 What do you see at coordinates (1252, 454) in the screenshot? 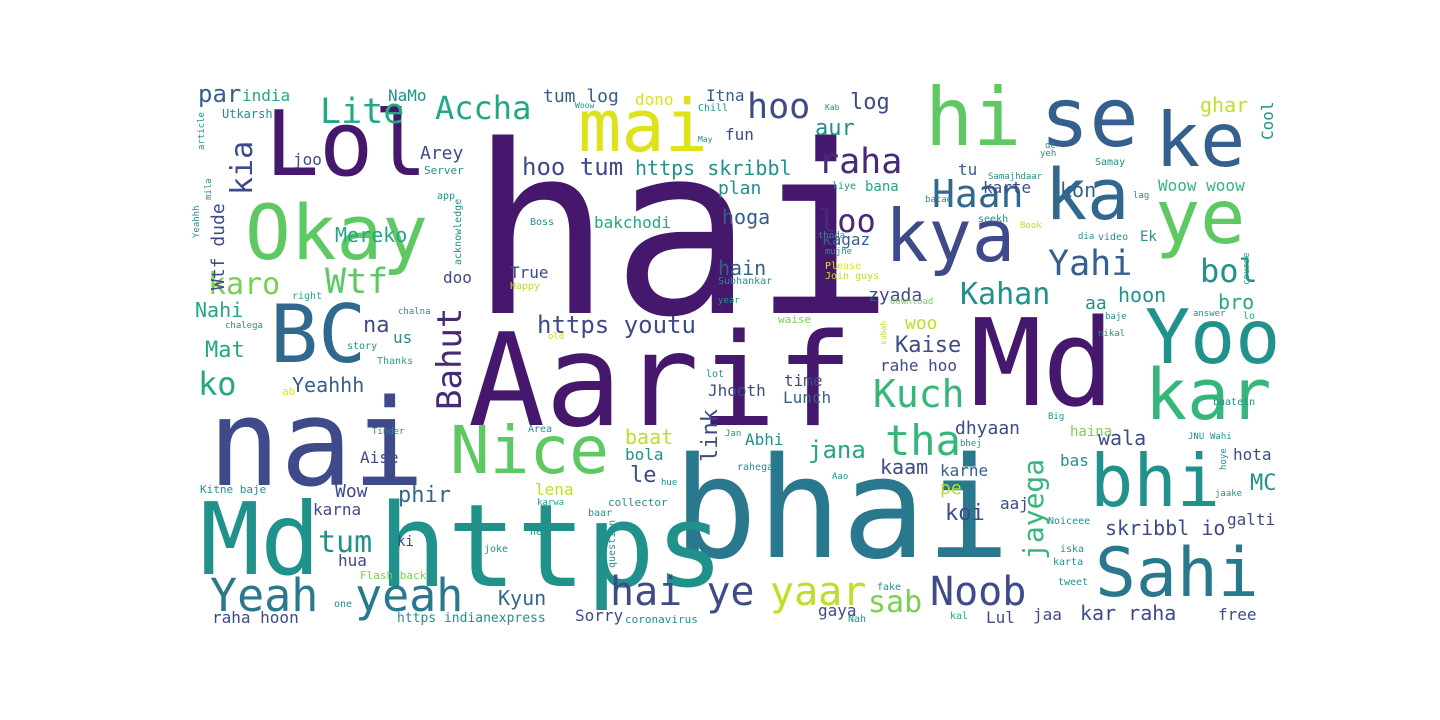
I see `cloud-word: hota` at bounding box center [1252, 454].